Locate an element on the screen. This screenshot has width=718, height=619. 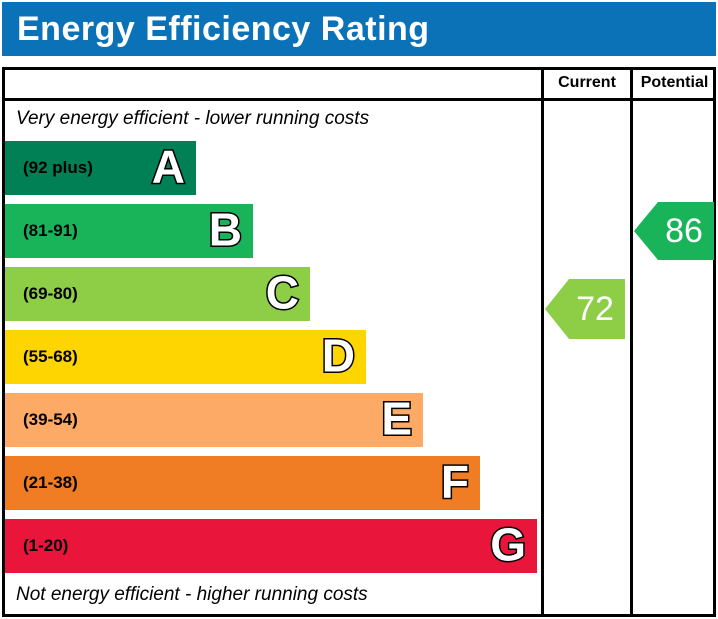
band-row-f: (21-38) F is located at coordinates (242, 483).